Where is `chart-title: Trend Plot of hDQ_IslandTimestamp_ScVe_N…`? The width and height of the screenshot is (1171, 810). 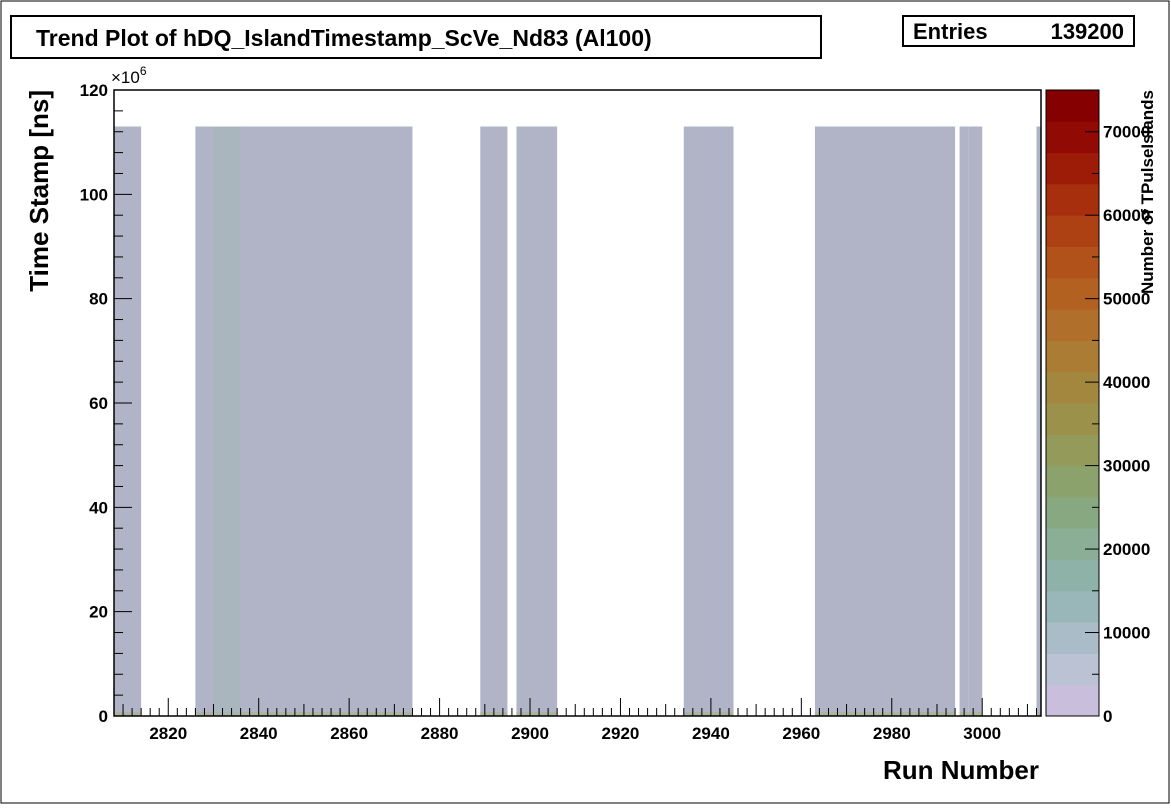
chart-title: Trend Plot of hDQ_IslandTimestamp_ScVe_N… is located at coordinates (344, 38).